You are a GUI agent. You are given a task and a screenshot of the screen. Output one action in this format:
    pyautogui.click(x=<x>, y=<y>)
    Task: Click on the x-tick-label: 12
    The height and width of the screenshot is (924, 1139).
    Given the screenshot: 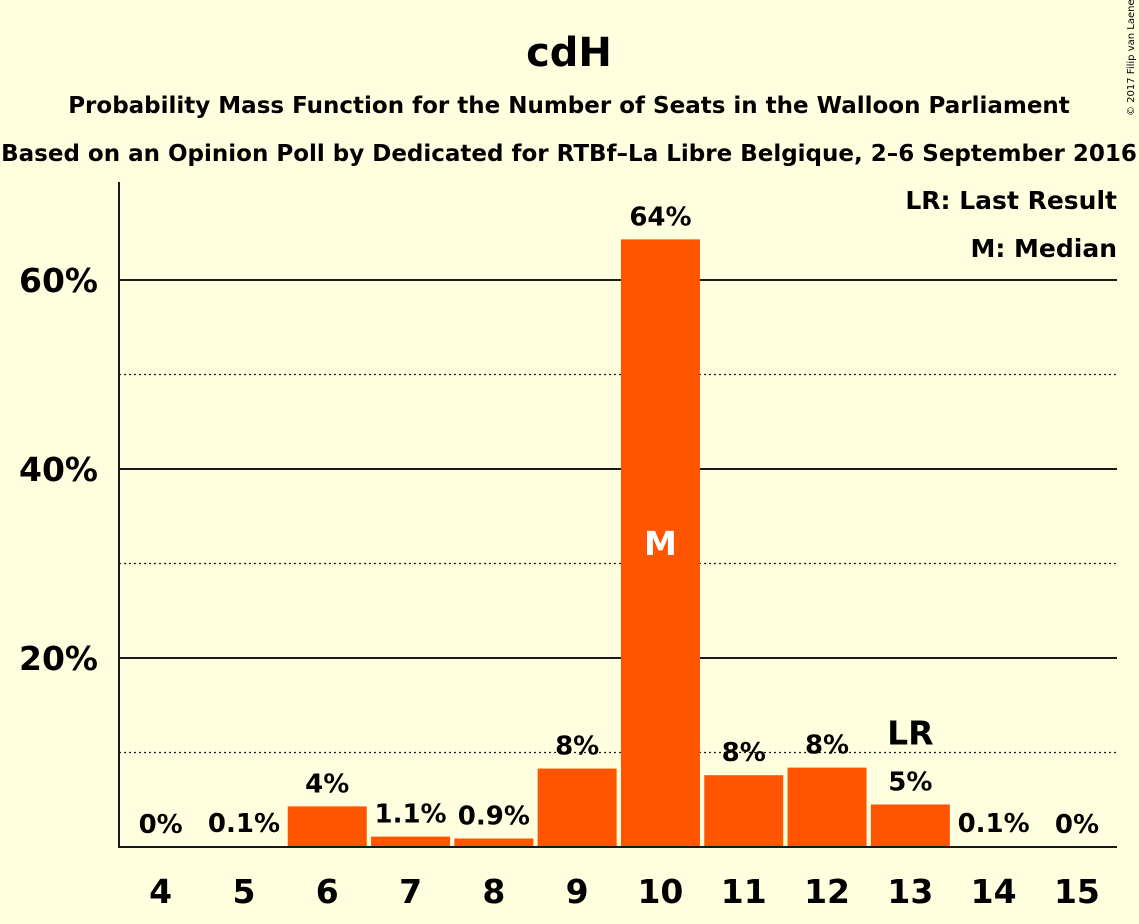 What is the action you would take?
    pyautogui.click(x=827, y=891)
    